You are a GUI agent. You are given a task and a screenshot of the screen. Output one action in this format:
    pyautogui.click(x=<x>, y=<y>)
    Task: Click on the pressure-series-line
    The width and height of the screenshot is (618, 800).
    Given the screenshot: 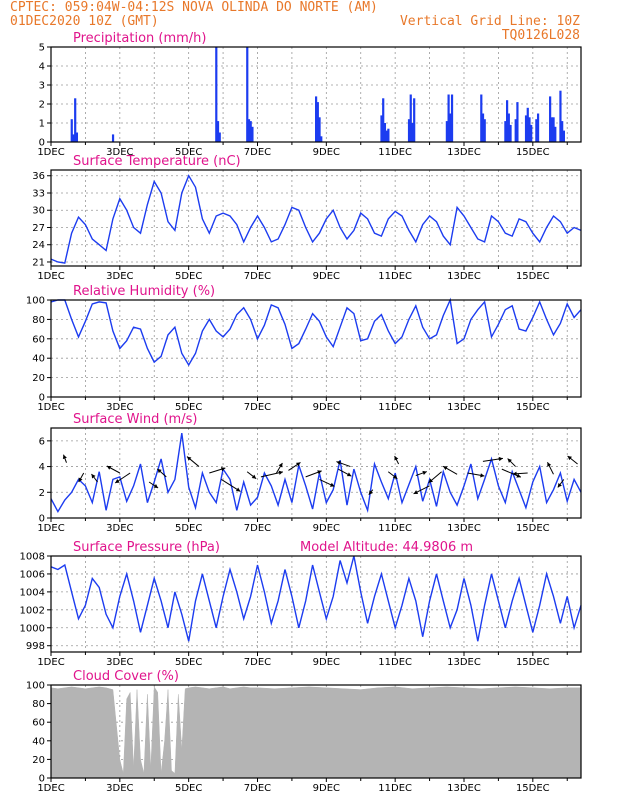 What is the action you would take?
    pyautogui.click(x=316, y=598)
    